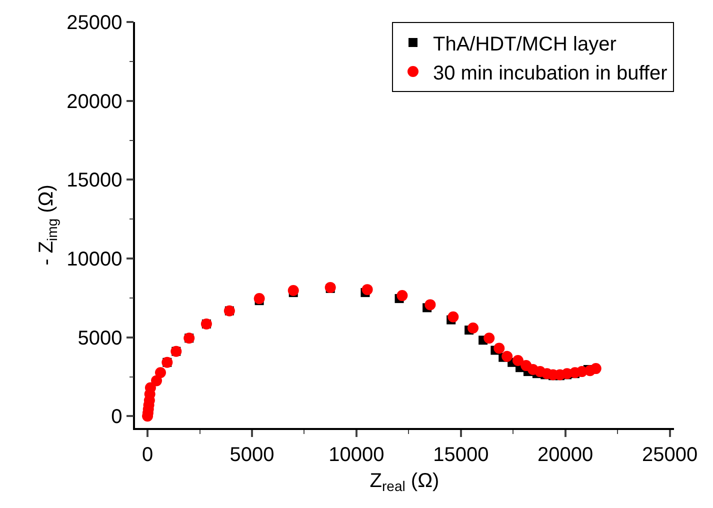  Describe the element at coordinates (405, 482) in the screenshot. I see `x-axis-title: Z$_{real}$ (Ω)` at that location.